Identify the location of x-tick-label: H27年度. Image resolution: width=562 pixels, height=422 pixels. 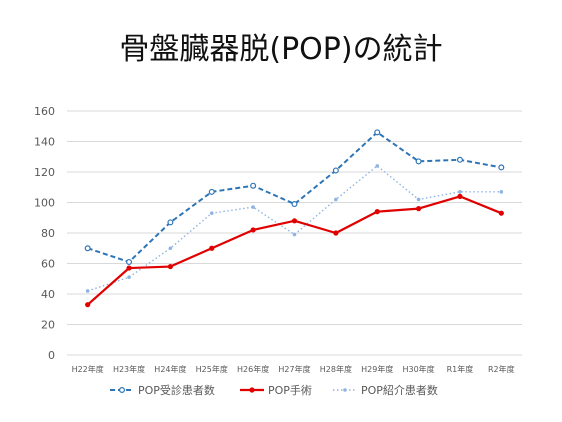
(294, 369).